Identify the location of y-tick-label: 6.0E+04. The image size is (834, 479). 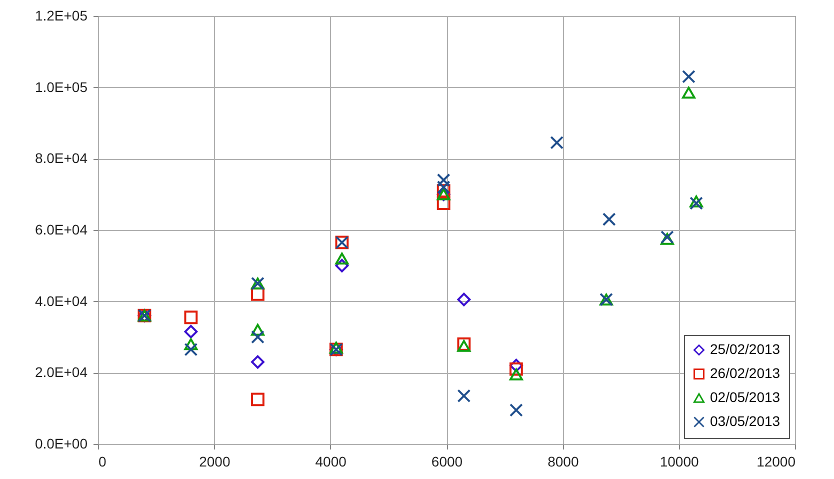
(61, 230).